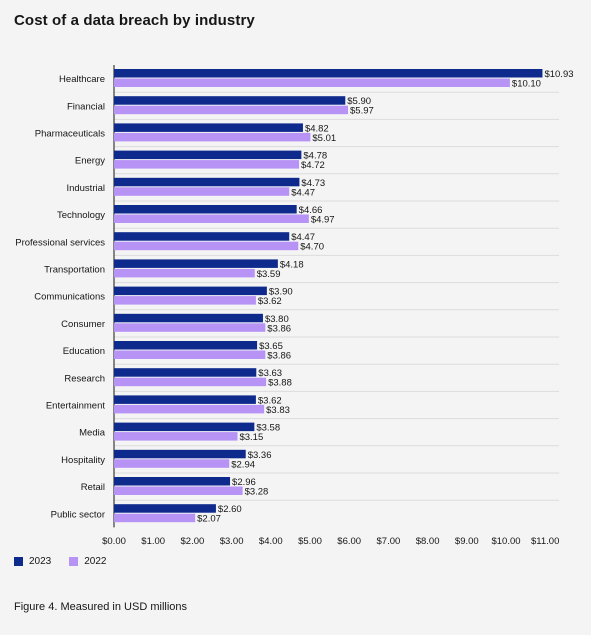 The width and height of the screenshot is (591, 635). I want to click on data-label-2022: $5.97, so click(362, 111).